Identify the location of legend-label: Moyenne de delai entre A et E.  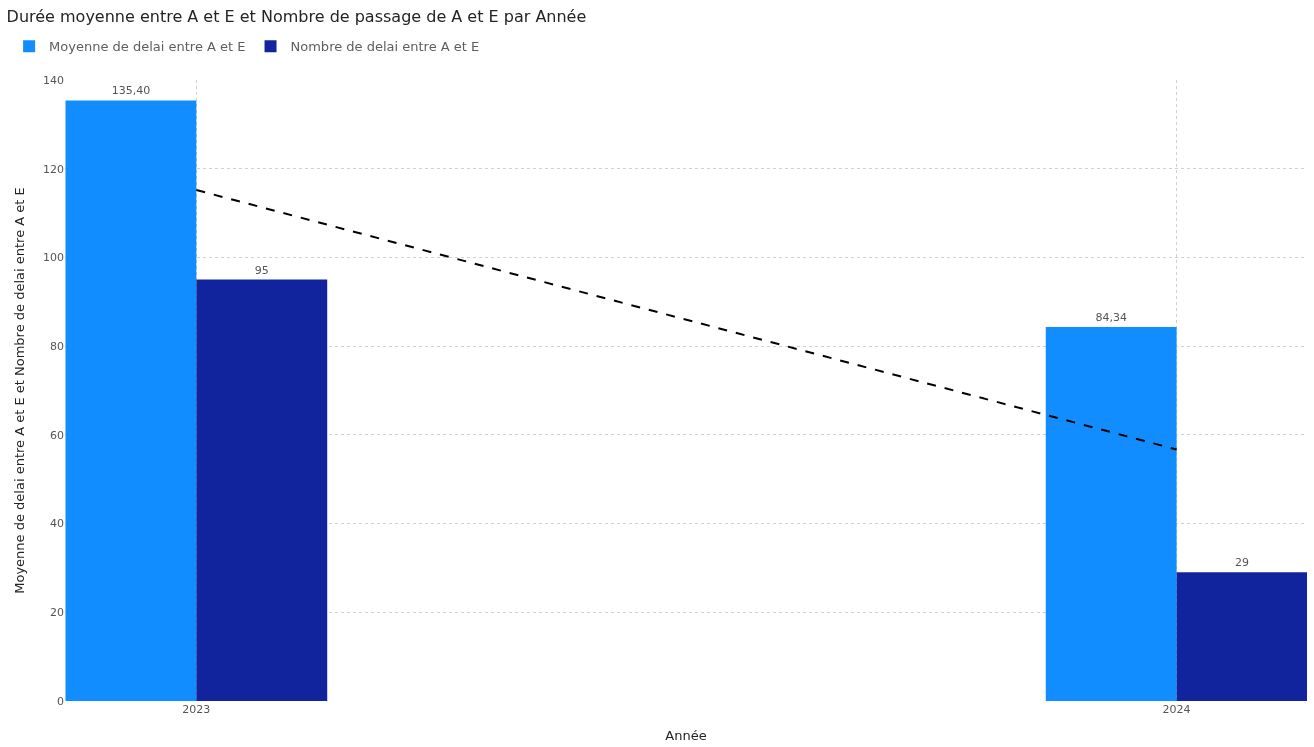
(147, 47).